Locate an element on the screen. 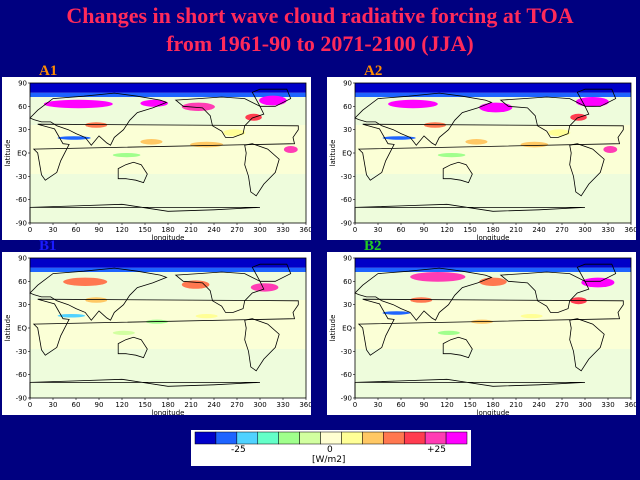 This screenshot has width=640, height=480. x-tick-label: 90 is located at coordinates (424, 230).